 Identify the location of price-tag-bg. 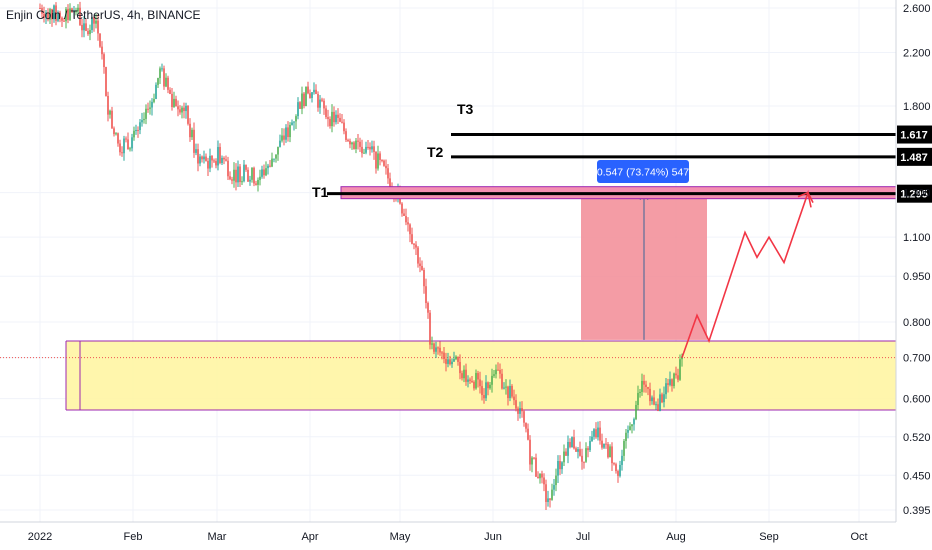
(914, 193).